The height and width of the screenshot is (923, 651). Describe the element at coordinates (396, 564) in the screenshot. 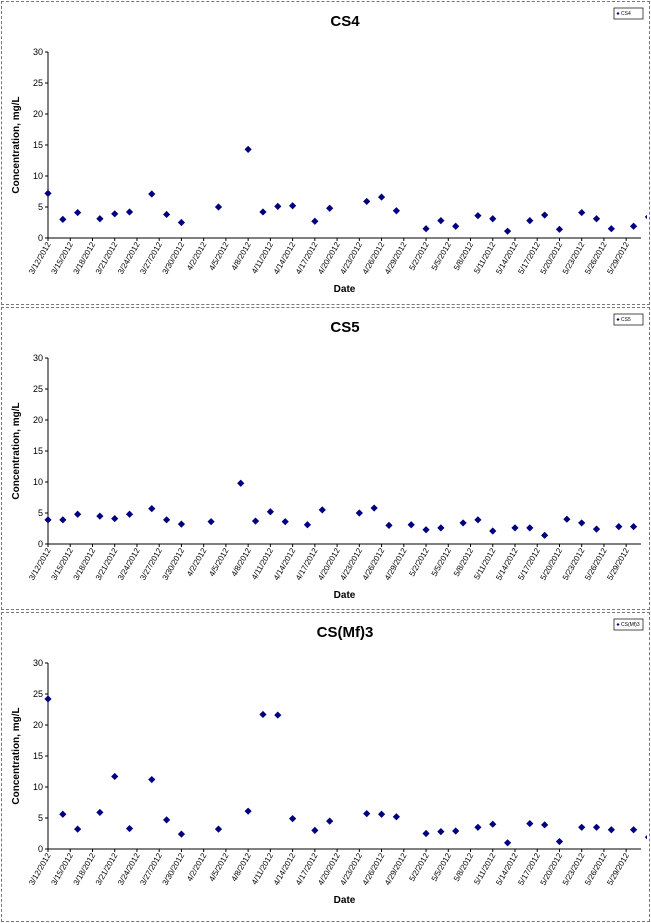

I see `x-tick-label: 4/29/2012` at that location.